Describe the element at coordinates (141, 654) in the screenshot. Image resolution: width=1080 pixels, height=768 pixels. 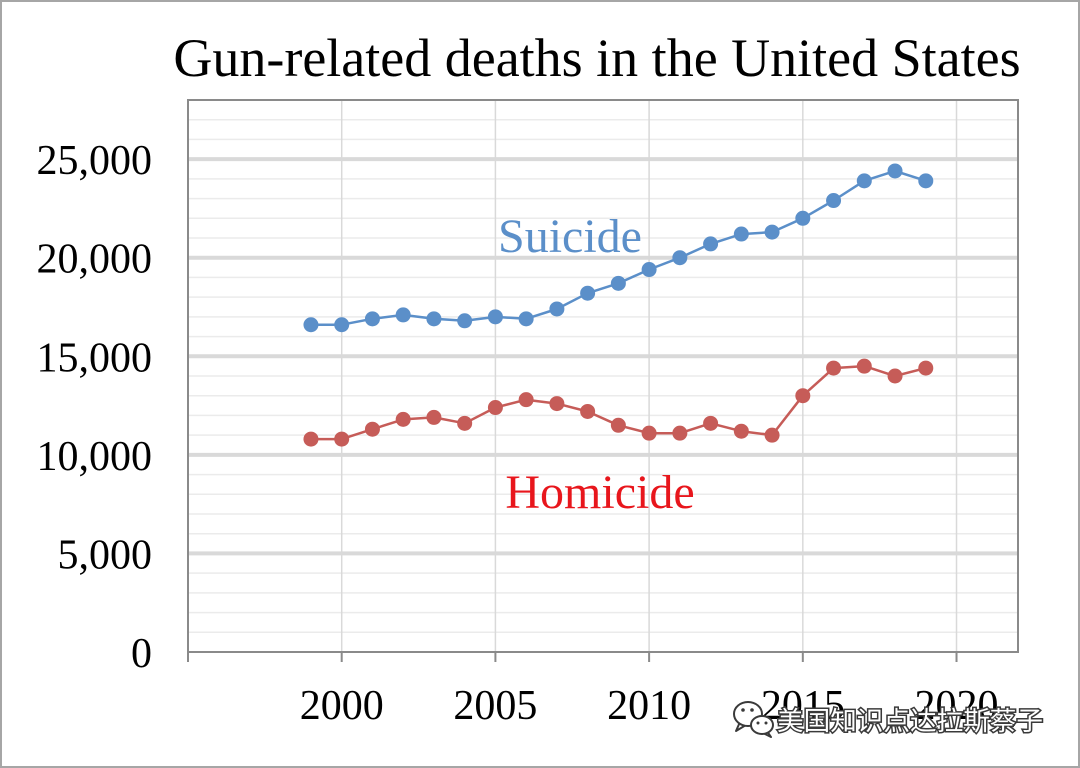
I see `y-tick-label: 0` at that location.